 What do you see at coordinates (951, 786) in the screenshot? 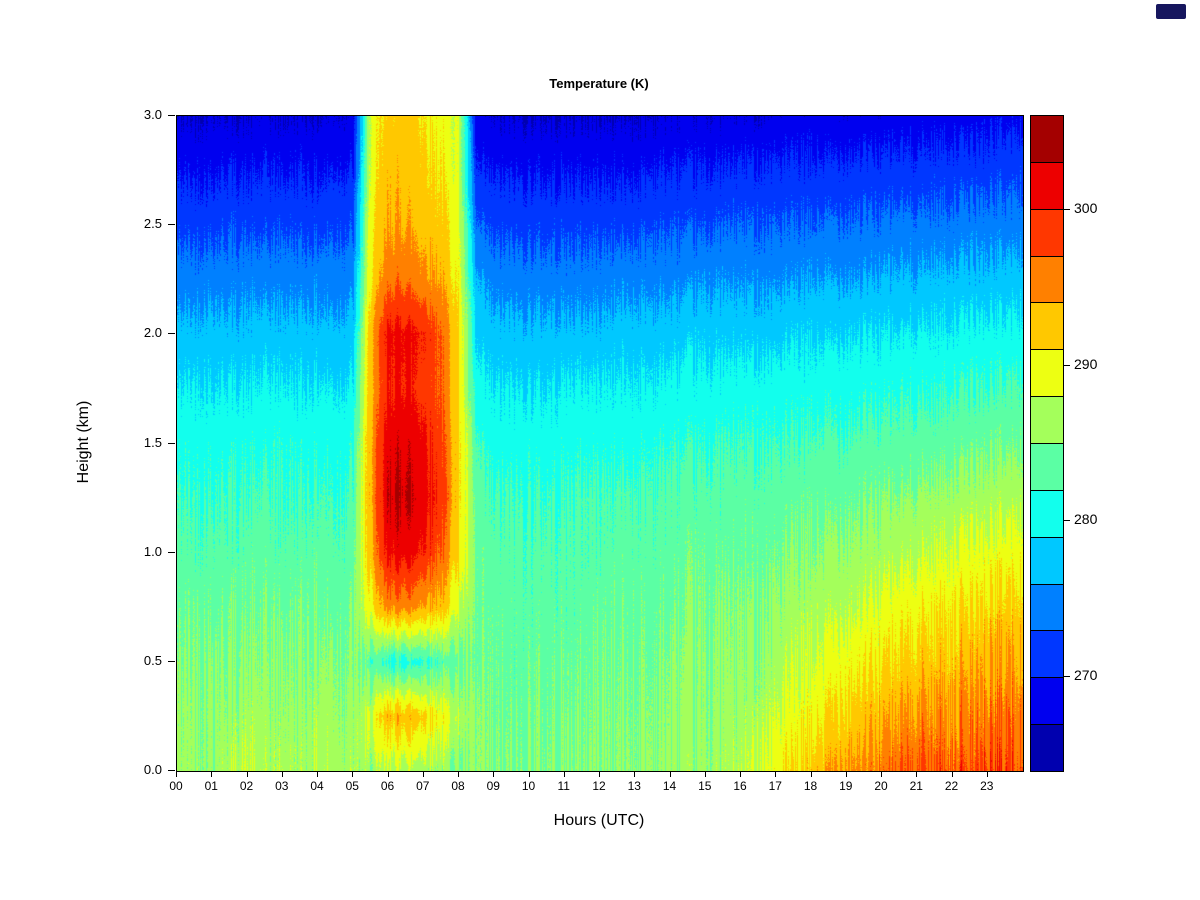
I see `x-tick-label: 22` at bounding box center [951, 786].